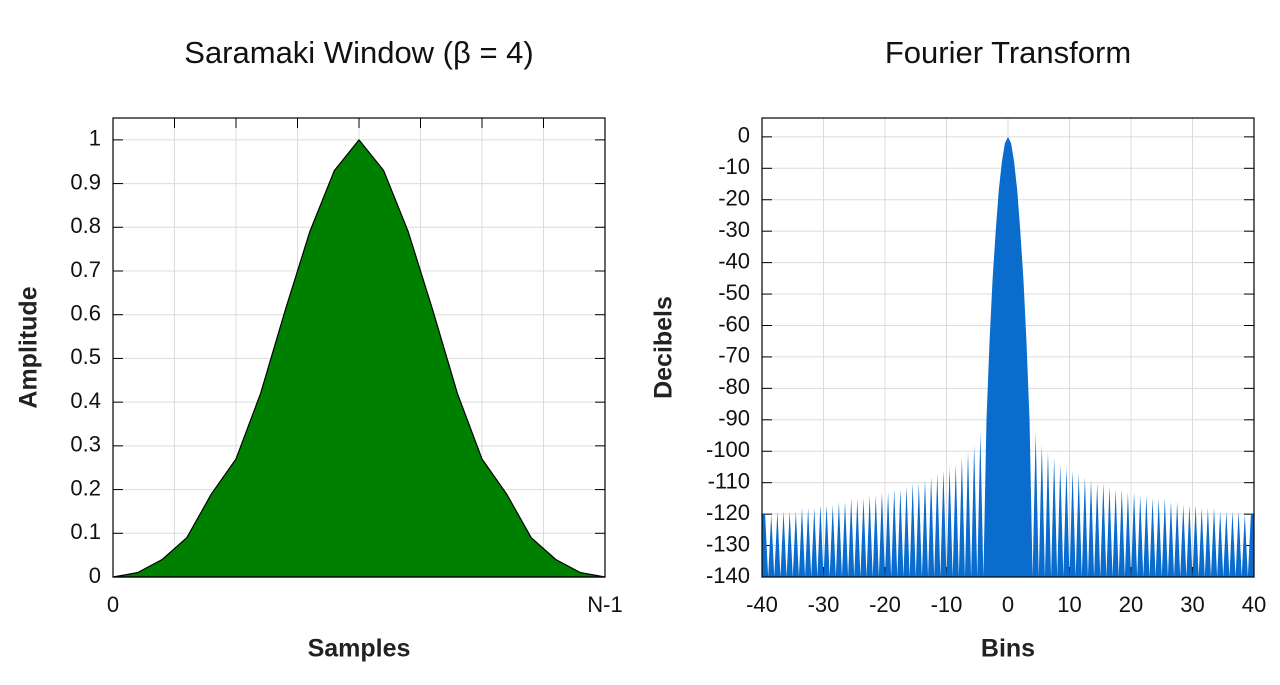  Describe the element at coordinates (85, 444) in the screenshot. I see `y-tick-label: 0.3` at that location.